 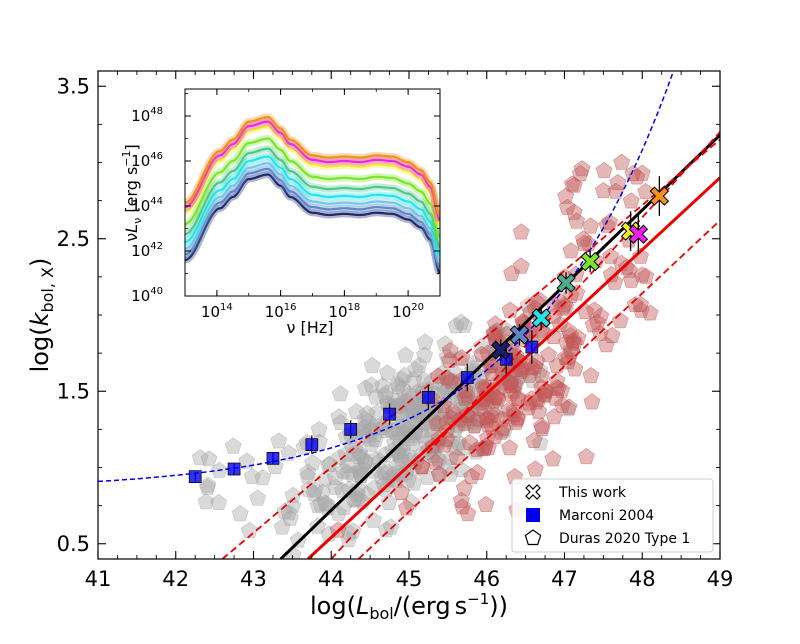 I want to click on y-axis-label: log(kbol, X), so click(x=41, y=315).